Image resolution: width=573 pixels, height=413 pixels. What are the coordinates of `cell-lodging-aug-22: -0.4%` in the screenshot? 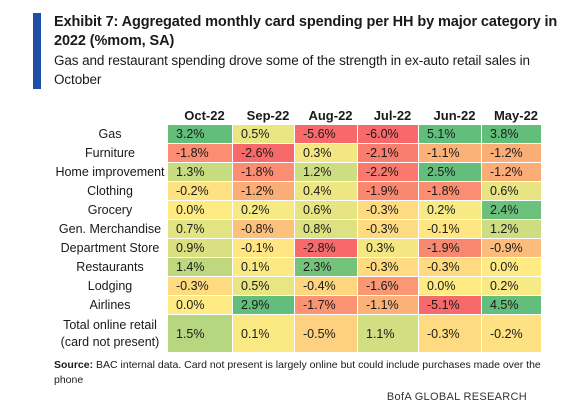 It's located at (326, 286).